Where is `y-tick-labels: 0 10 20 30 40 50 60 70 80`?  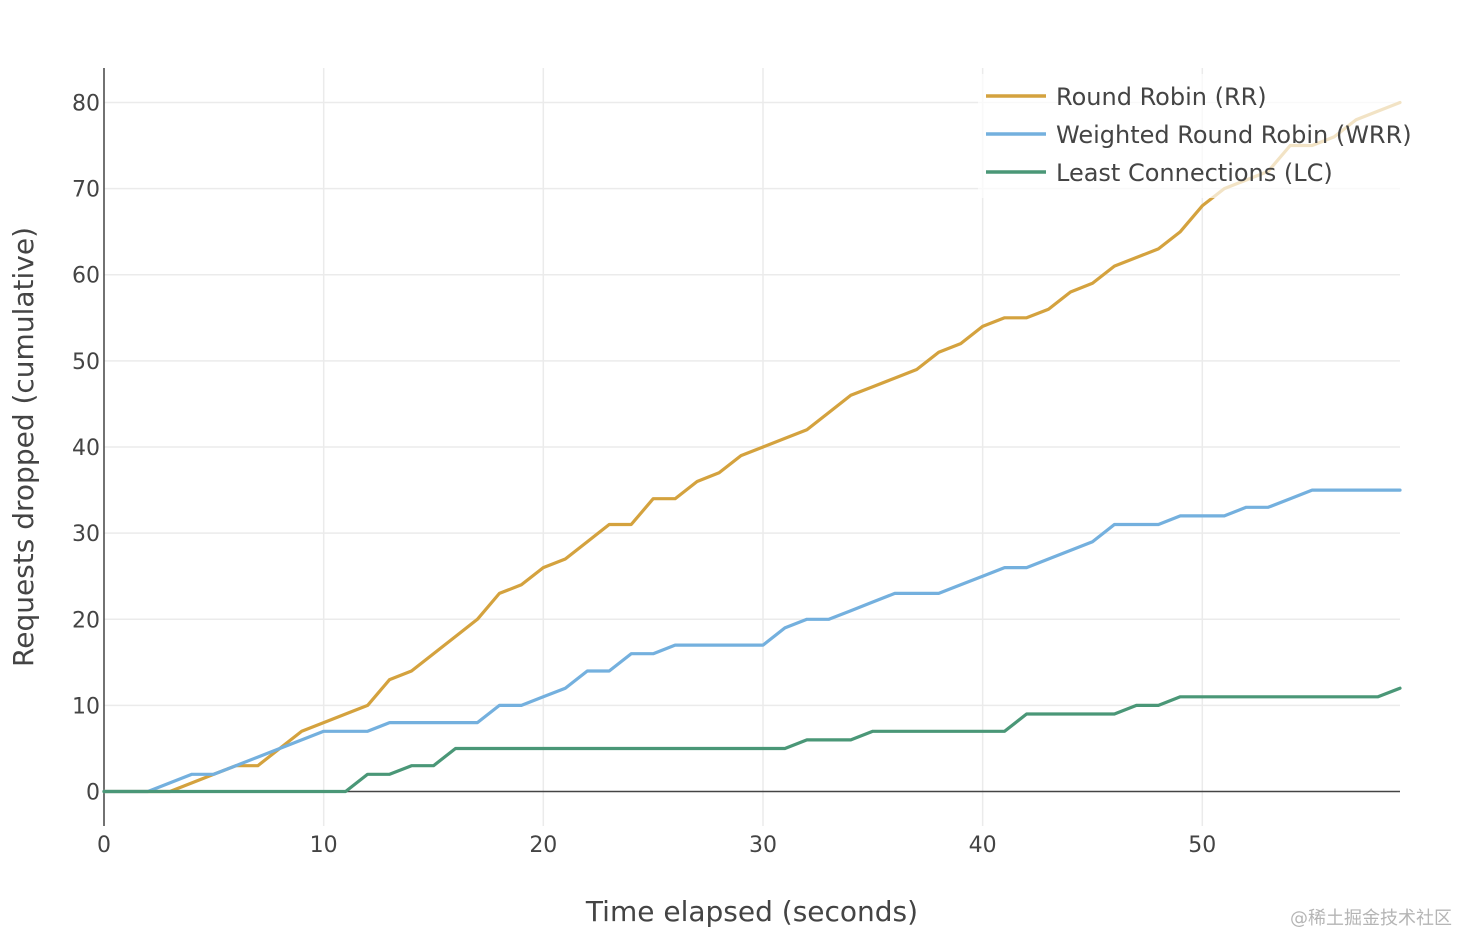
y-tick-labels: 0 10 20 30 40 50 60 70 80 is located at coordinates (86, 448).